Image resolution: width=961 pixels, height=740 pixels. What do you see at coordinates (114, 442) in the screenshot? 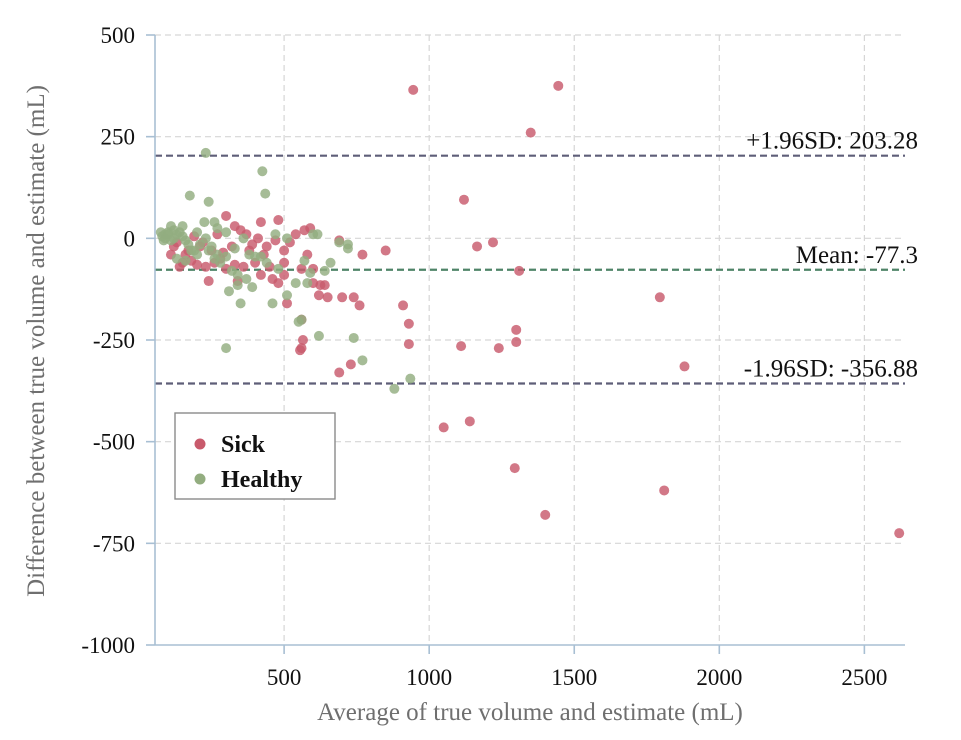
I see `y-tick-label: -500` at bounding box center [114, 442].